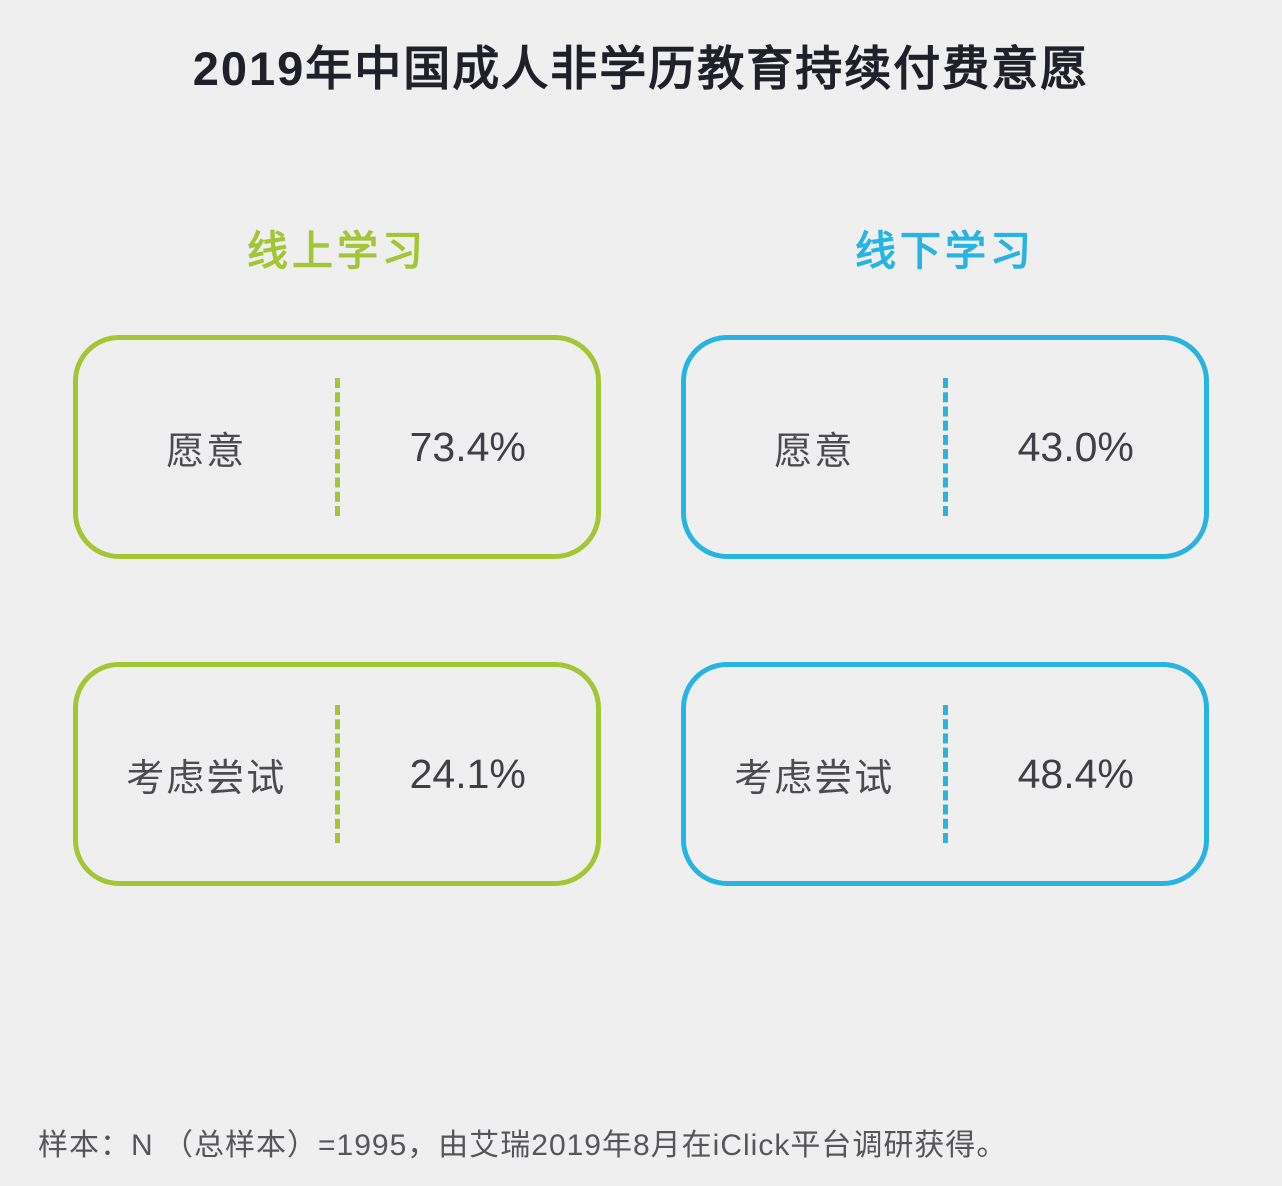 The height and width of the screenshot is (1186, 1282). What do you see at coordinates (1075, 773) in the screenshot?
I see `stat-value: 48.4%` at bounding box center [1075, 773].